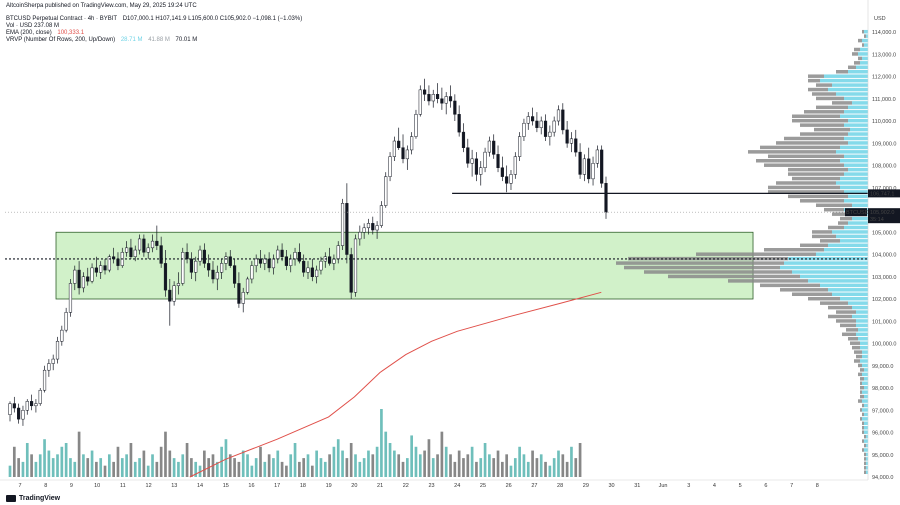 The width and height of the screenshot is (900, 505). What do you see at coordinates (380, 486) in the screenshot?
I see `time-axis-label: 21` at bounding box center [380, 486].